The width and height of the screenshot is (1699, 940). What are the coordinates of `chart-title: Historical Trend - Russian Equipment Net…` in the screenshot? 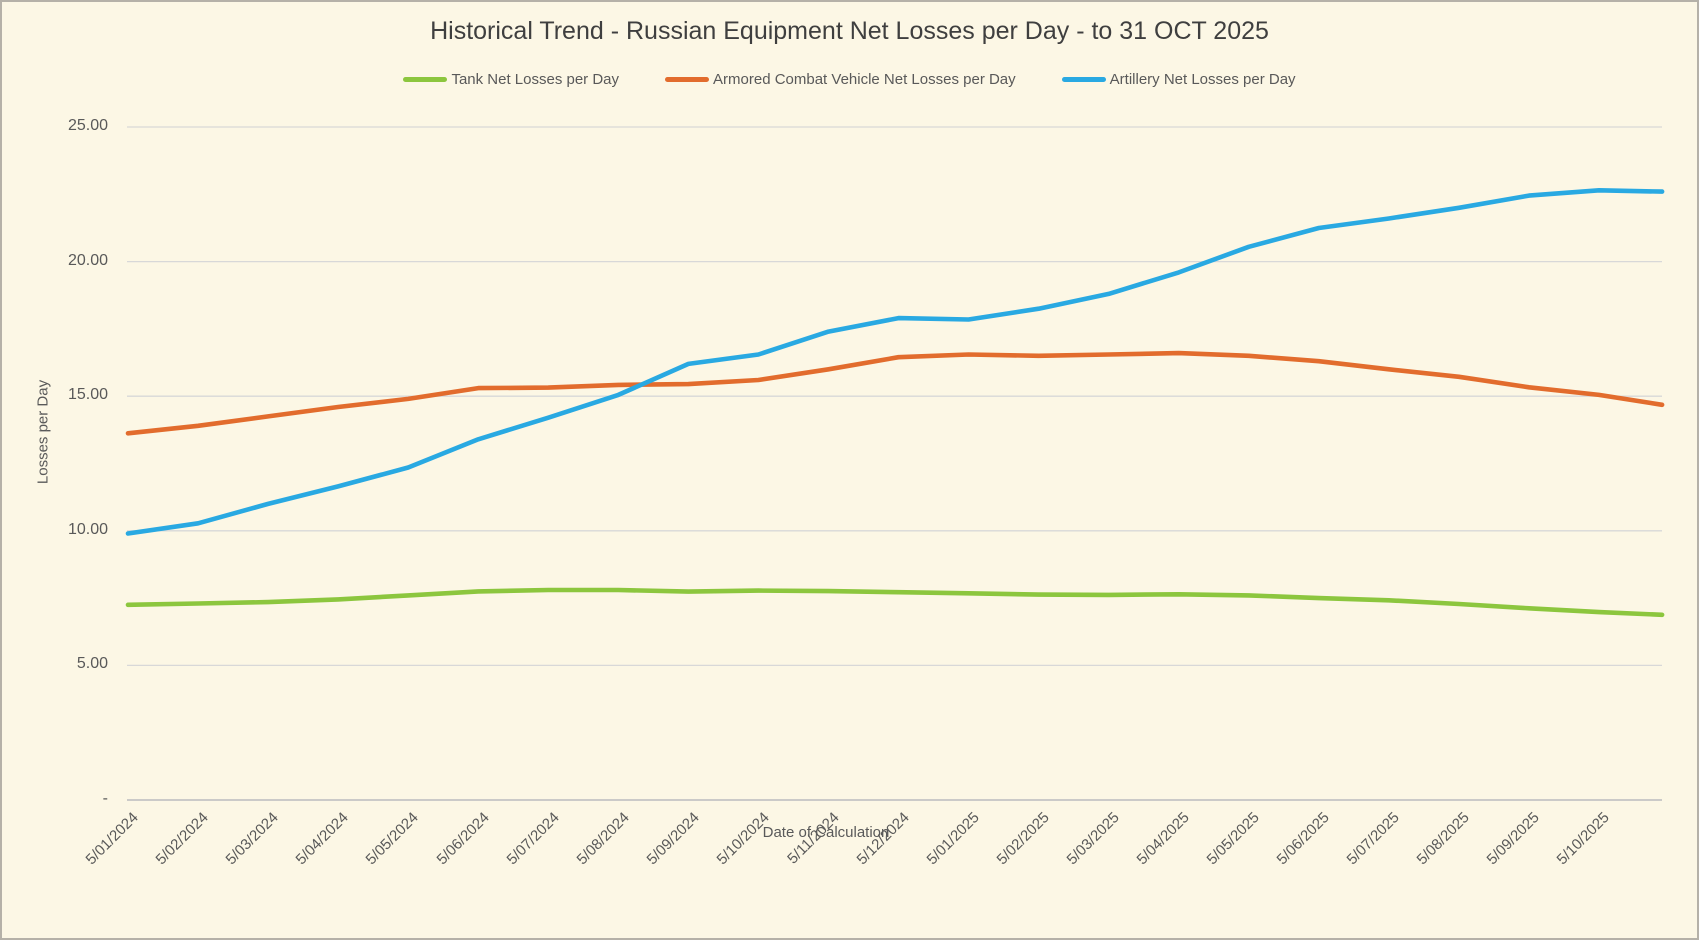 It's located at (849, 31).